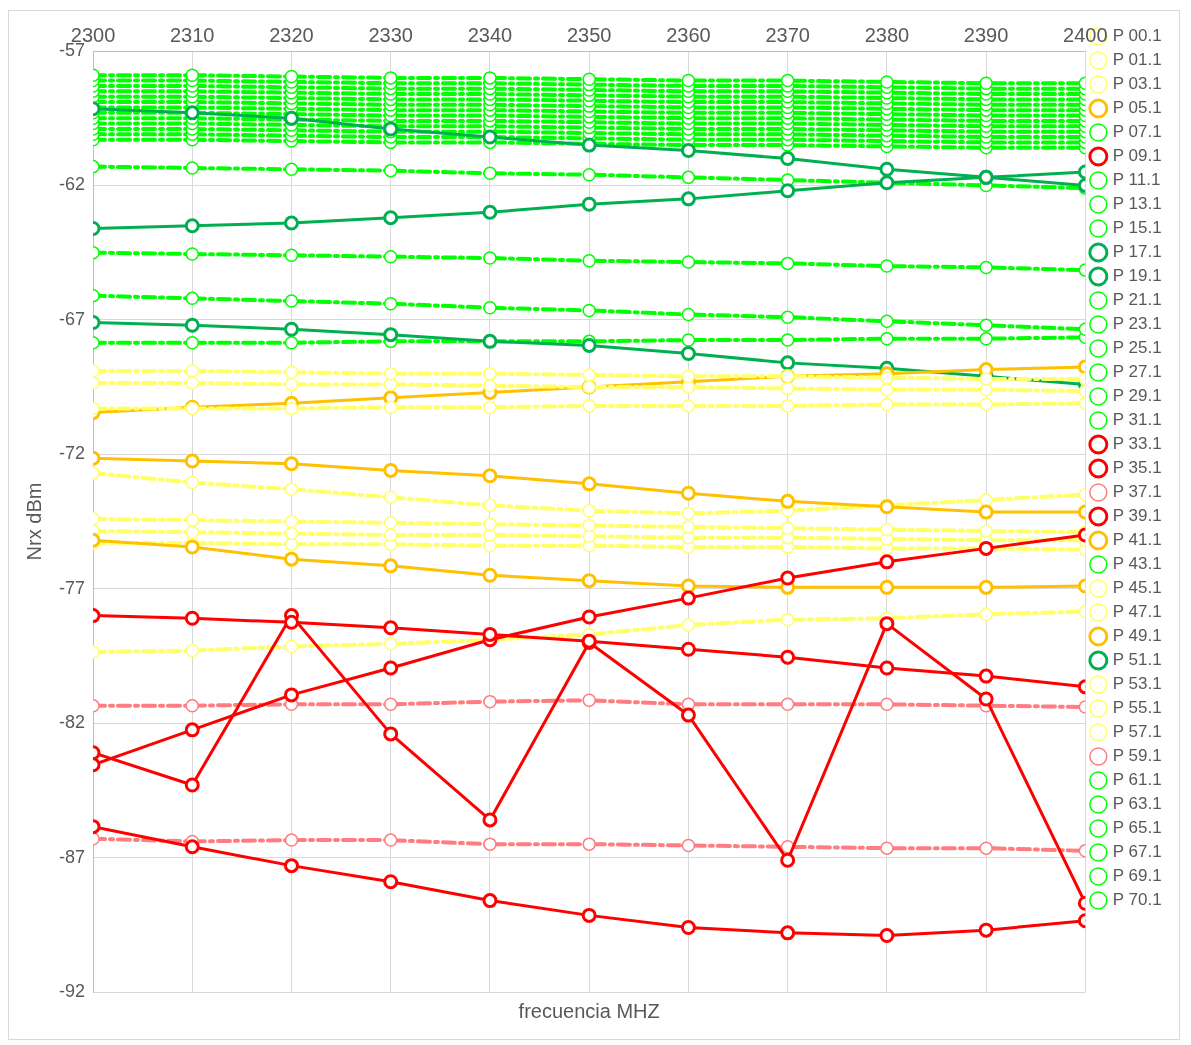 The width and height of the screenshot is (1191, 1045). What do you see at coordinates (1136, 180) in the screenshot?
I see `legend-label: P 11.1` at bounding box center [1136, 180].